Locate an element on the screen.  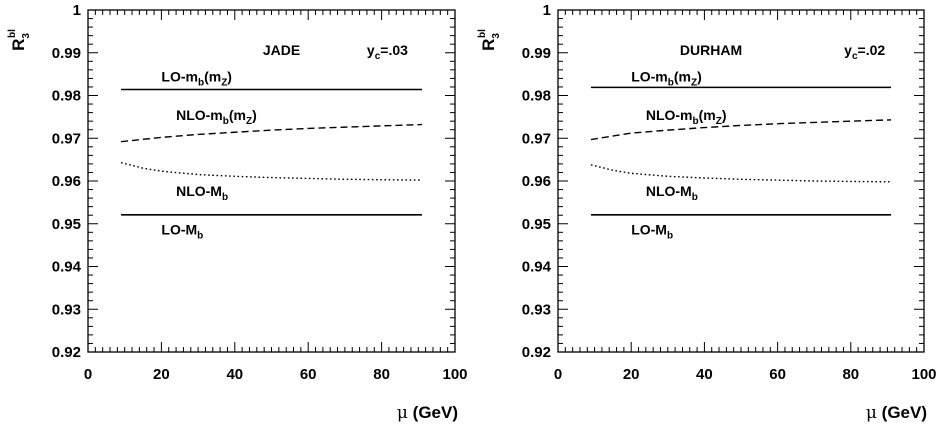
ycut-value: =.02 is located at coordinates (872, 50).